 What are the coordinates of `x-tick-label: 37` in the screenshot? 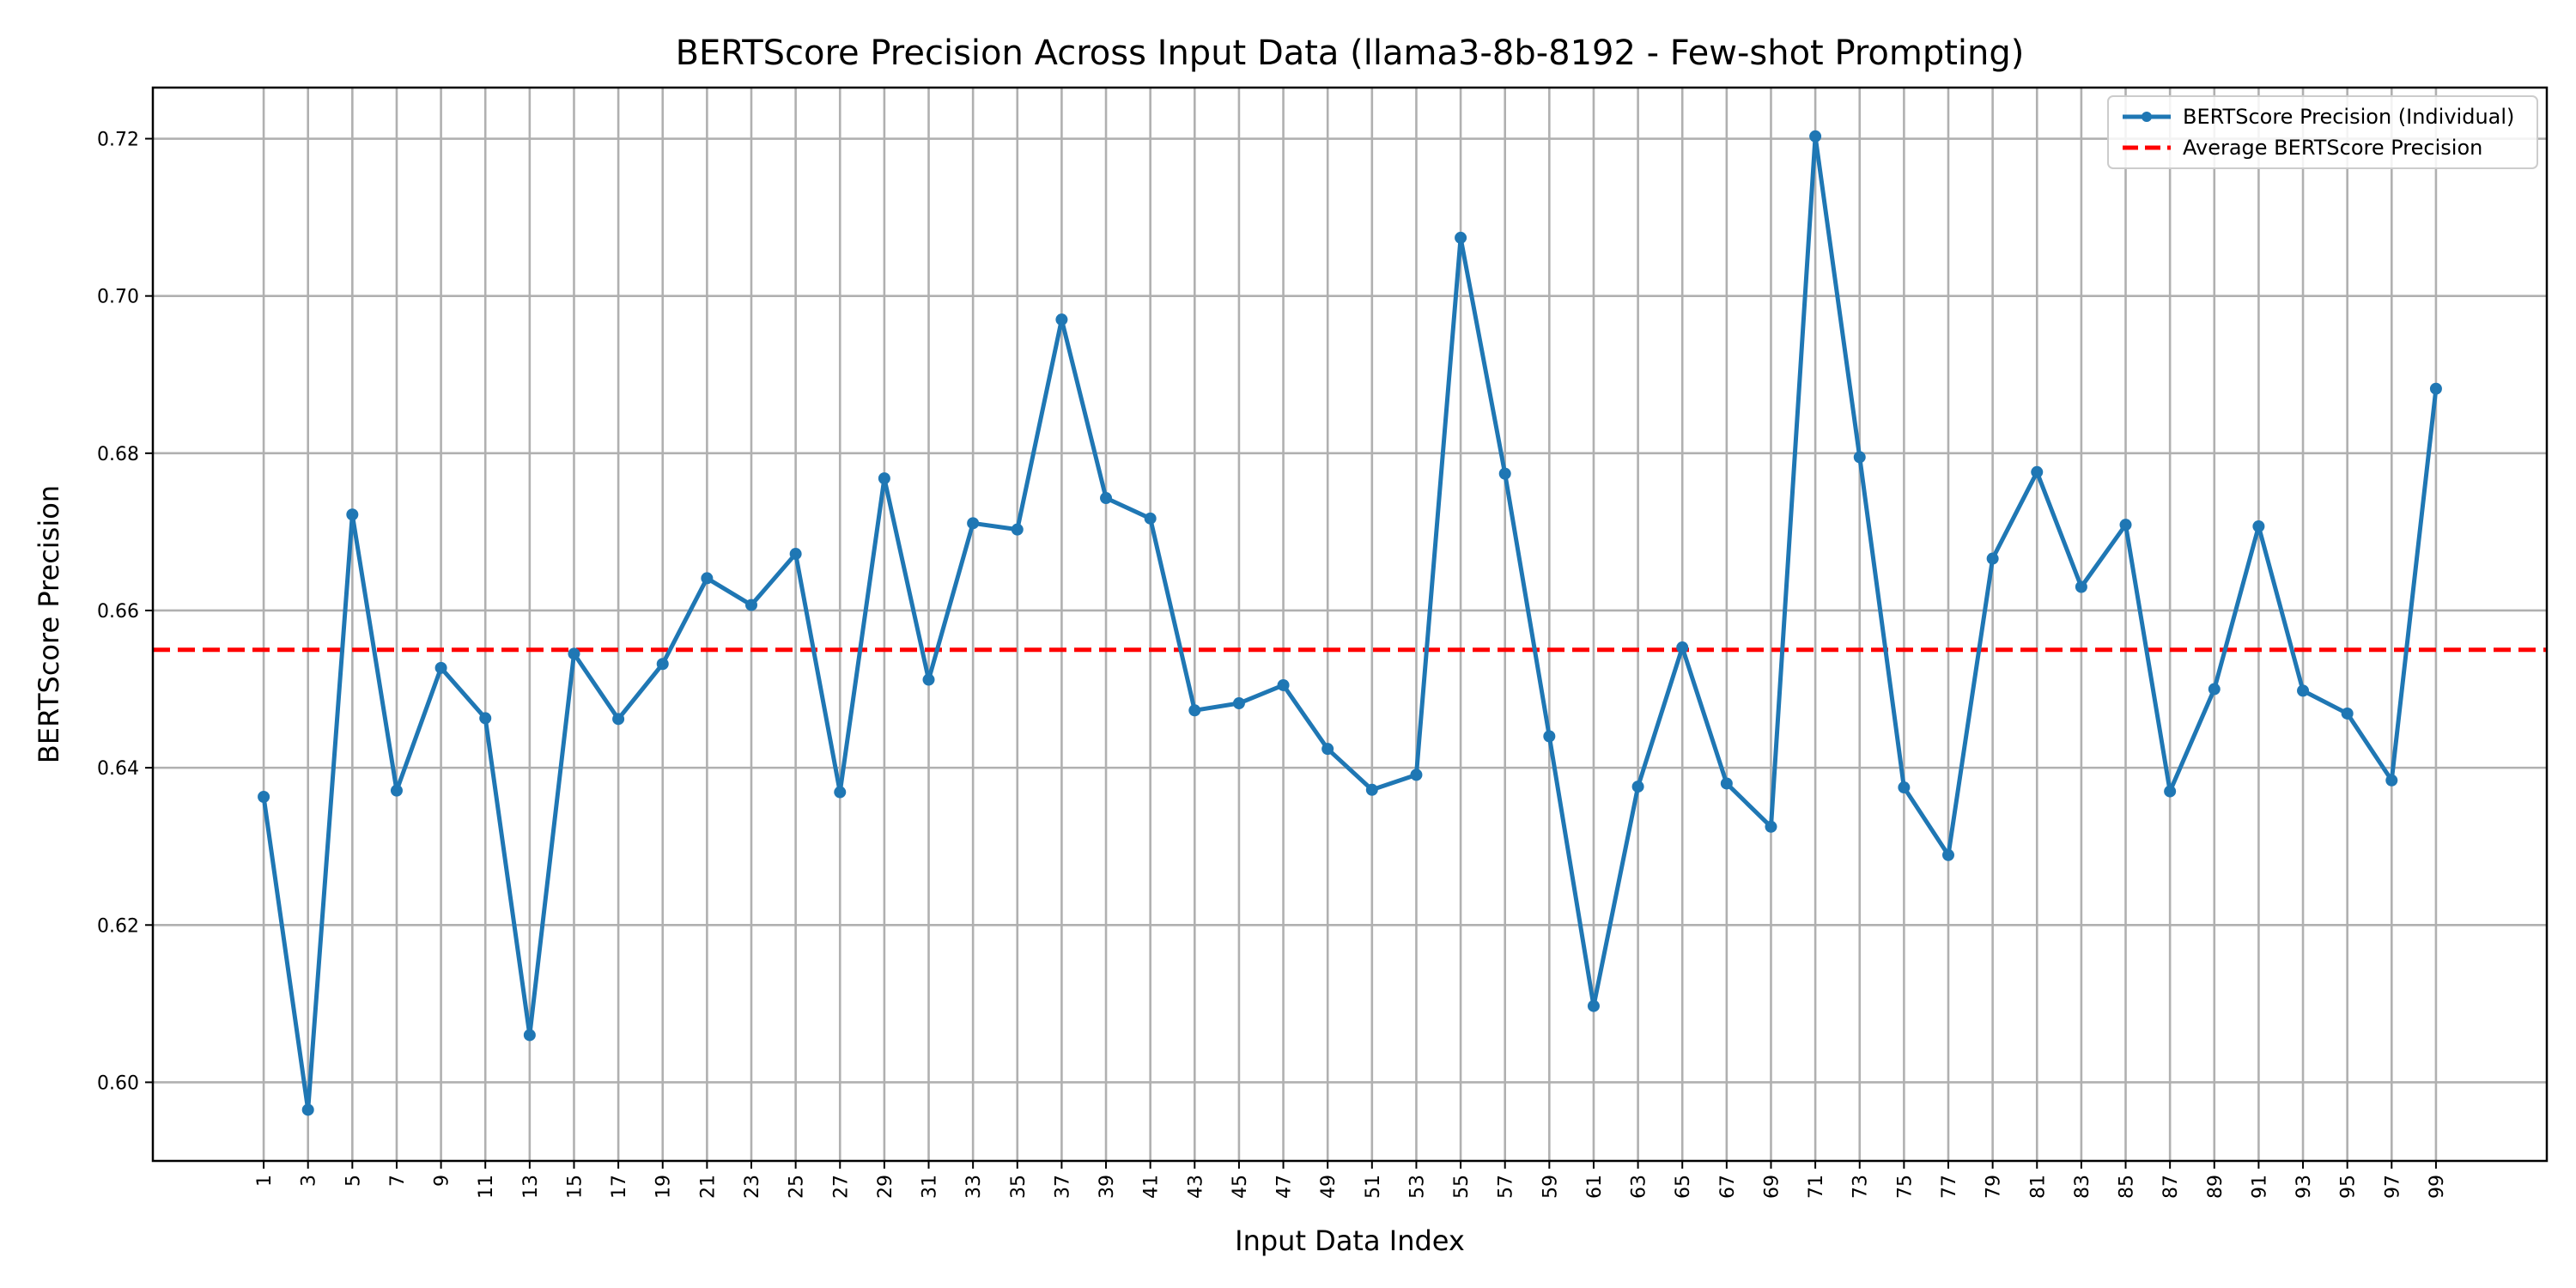 It's located at (1063, 1187).